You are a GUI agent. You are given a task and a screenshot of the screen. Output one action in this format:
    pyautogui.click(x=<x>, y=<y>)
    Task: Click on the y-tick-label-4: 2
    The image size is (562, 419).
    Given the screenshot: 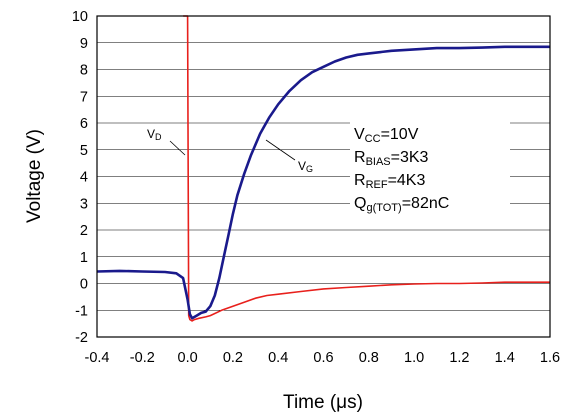 What is the action you would take?
    pyautogui.click(x=84, y=231)
    